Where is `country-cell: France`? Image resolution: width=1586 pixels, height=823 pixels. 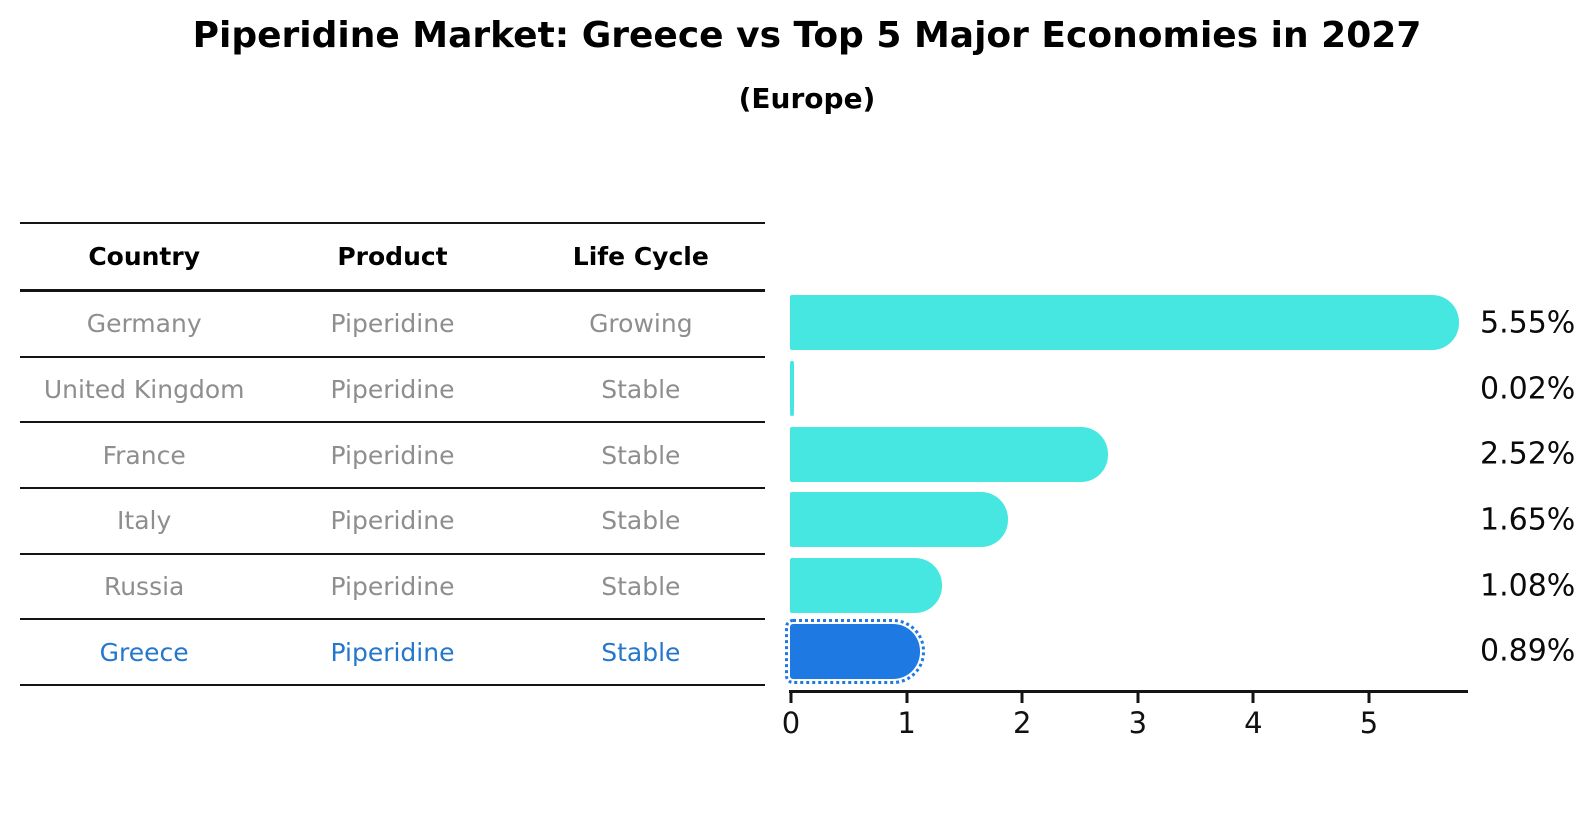
country-cell: France is located at coordinates (144, 455).